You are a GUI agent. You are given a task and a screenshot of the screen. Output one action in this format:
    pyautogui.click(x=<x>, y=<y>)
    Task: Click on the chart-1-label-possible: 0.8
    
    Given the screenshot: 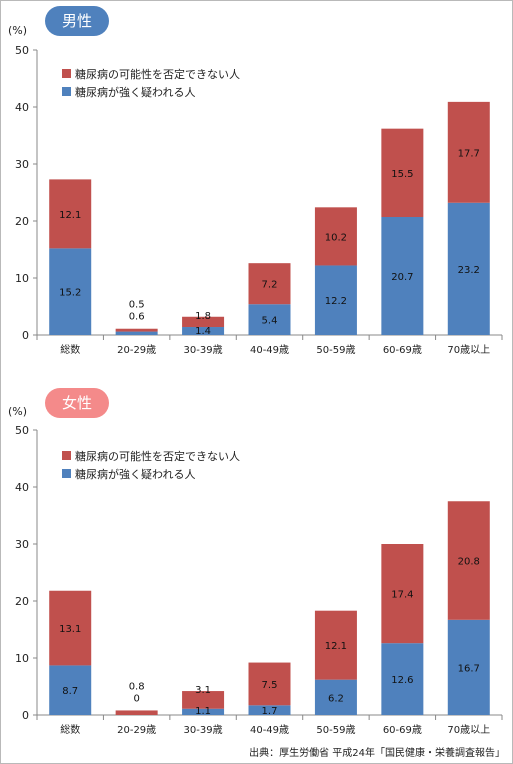 What is the action you would take?
    pyautogui.click(x=137, y=686)
    